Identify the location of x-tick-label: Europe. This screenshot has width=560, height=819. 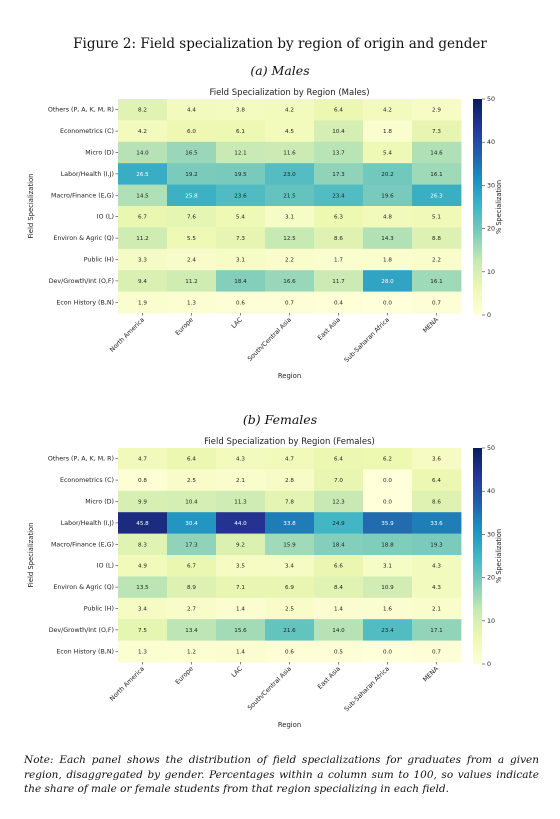
(184, 675).